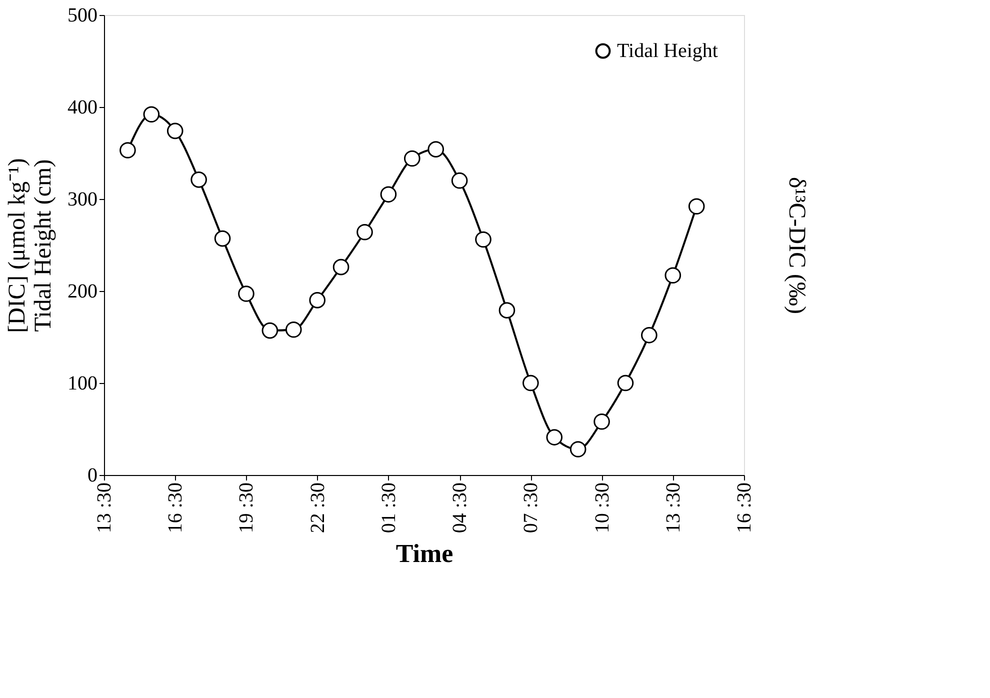 This screenshot has height=698, width=990. What do you see at coordinates (317, 508) in the screenshot?
I see `x-tick-label: 22 :30` at bounding box center [317, 508].